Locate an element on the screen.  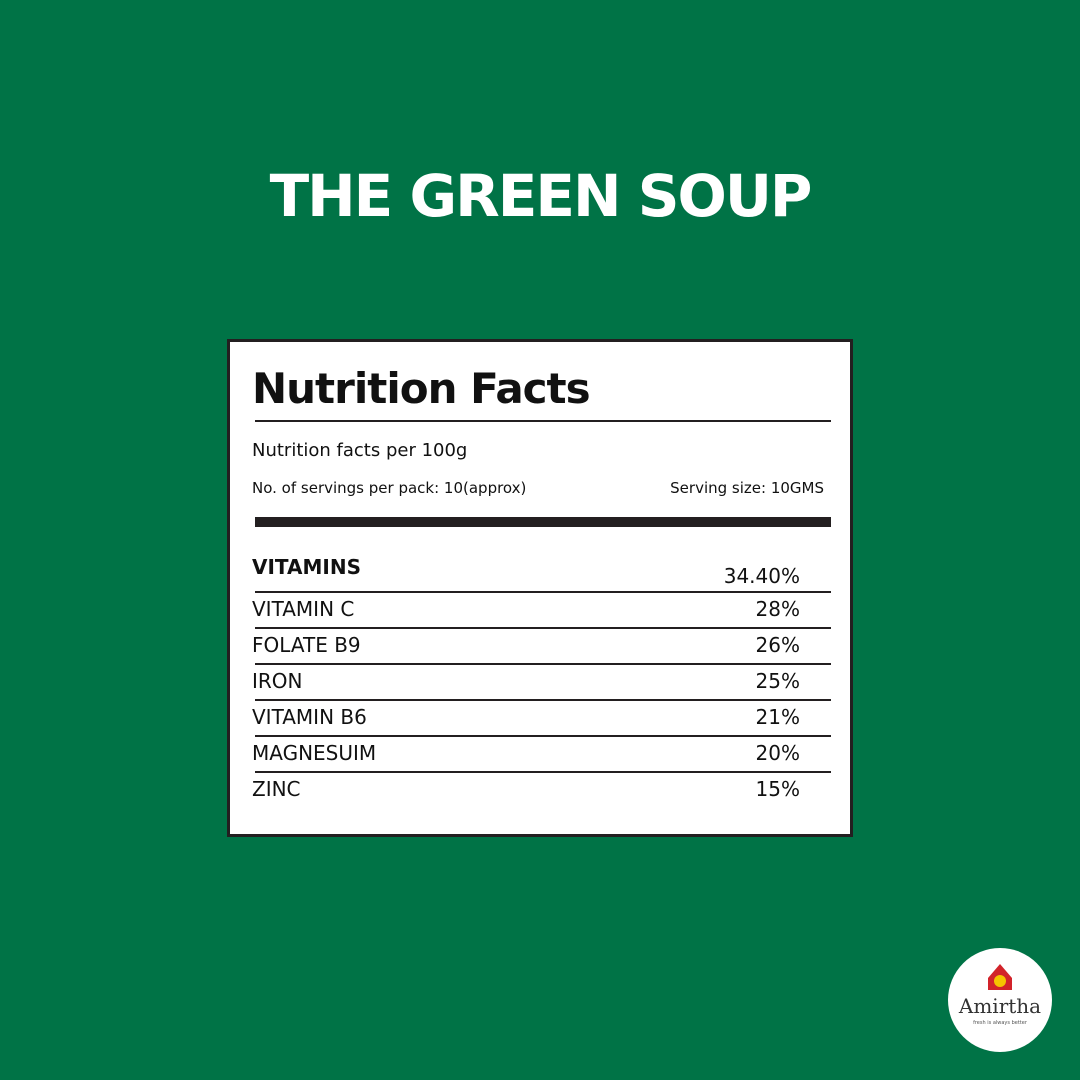
title: THE GREEN SOUP is located at coordinates (541, 196).